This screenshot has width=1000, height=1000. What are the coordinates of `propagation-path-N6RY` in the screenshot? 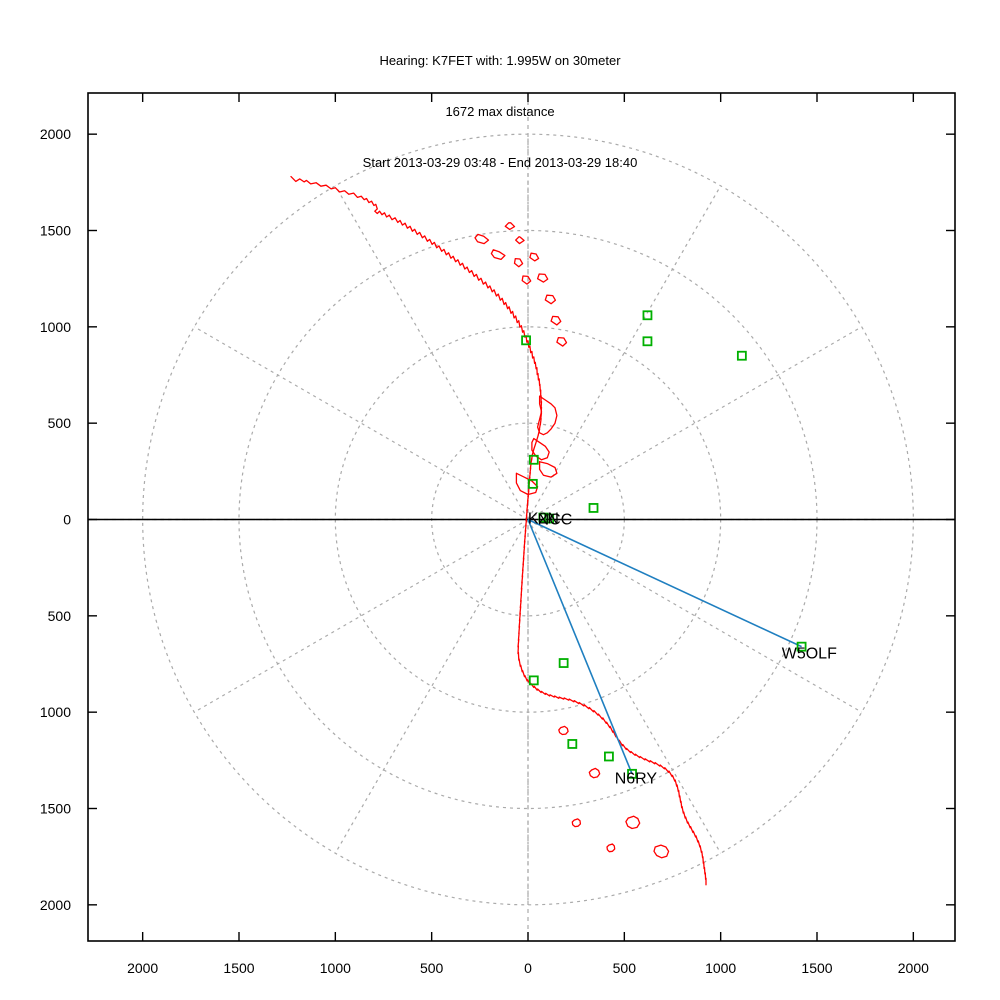 It's located at (580, 647).